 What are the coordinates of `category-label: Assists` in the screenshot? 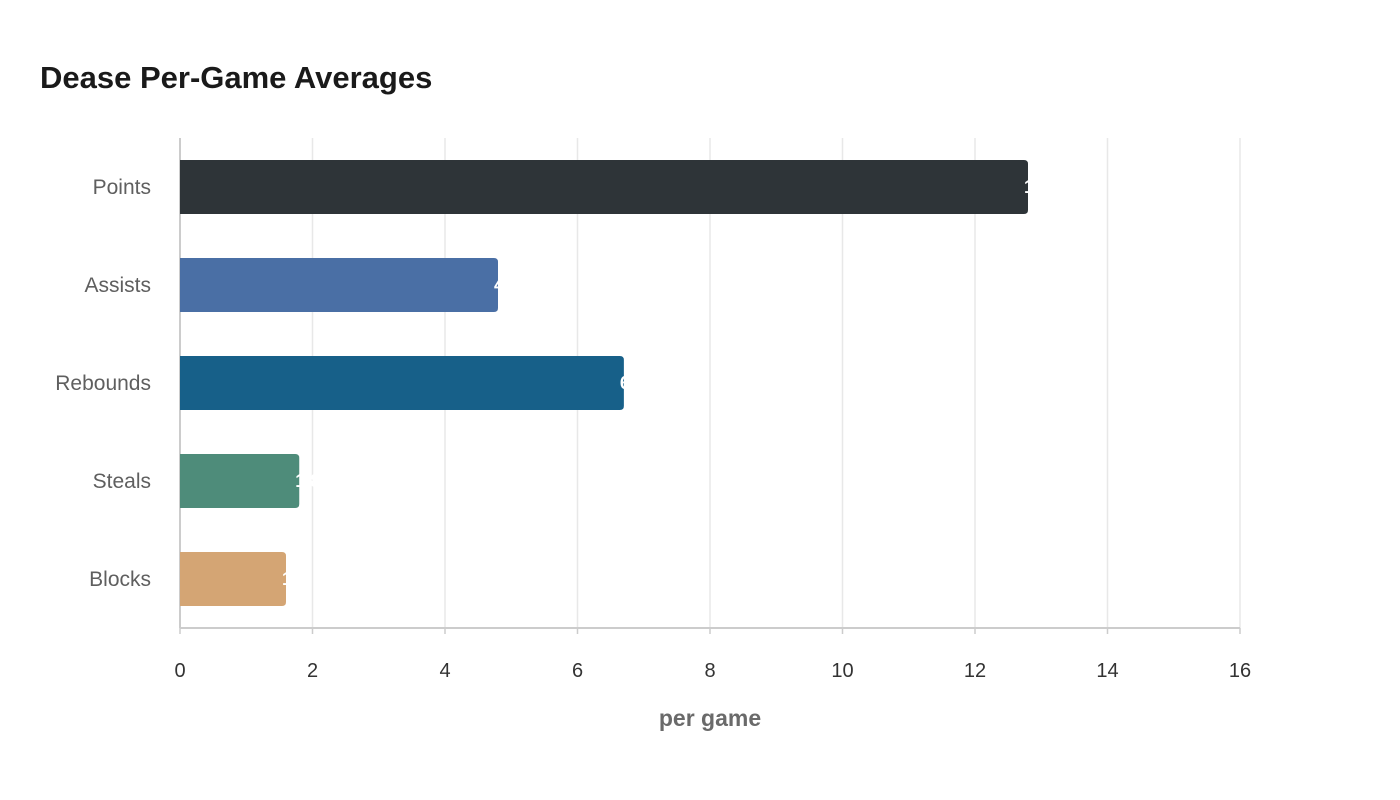 It's located at (117, 285).